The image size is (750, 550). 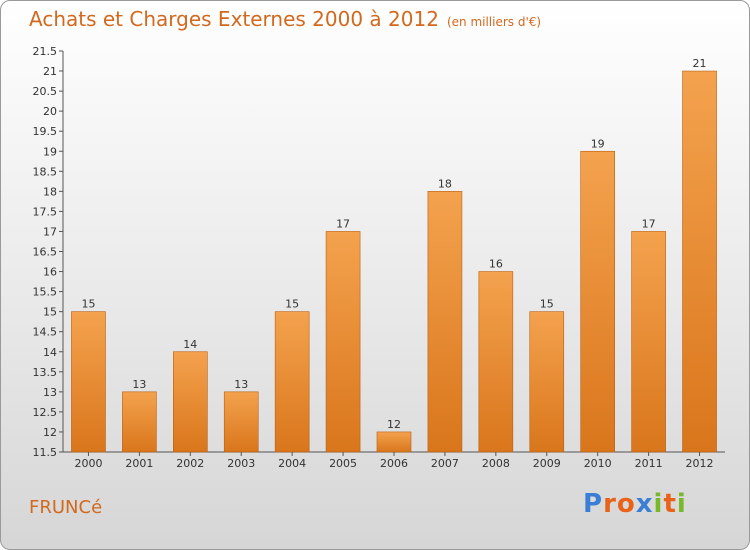 I want to click on x-tick-label: 2003, so click(x=241, y=463).